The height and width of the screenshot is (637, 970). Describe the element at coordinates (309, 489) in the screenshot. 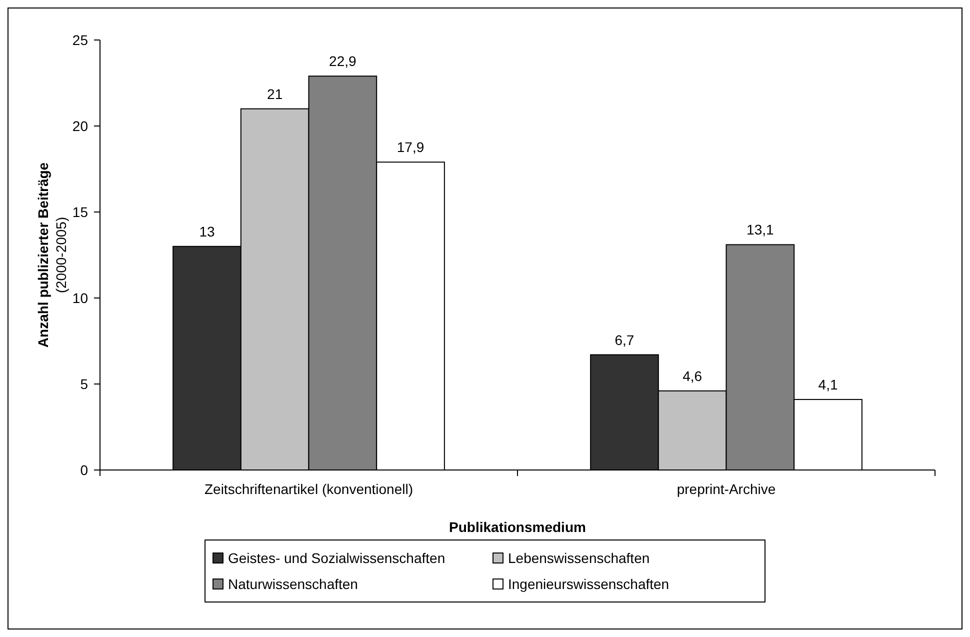

I see `x-tick-label: Zeitschriftenartikel (konventionell)` at that location.